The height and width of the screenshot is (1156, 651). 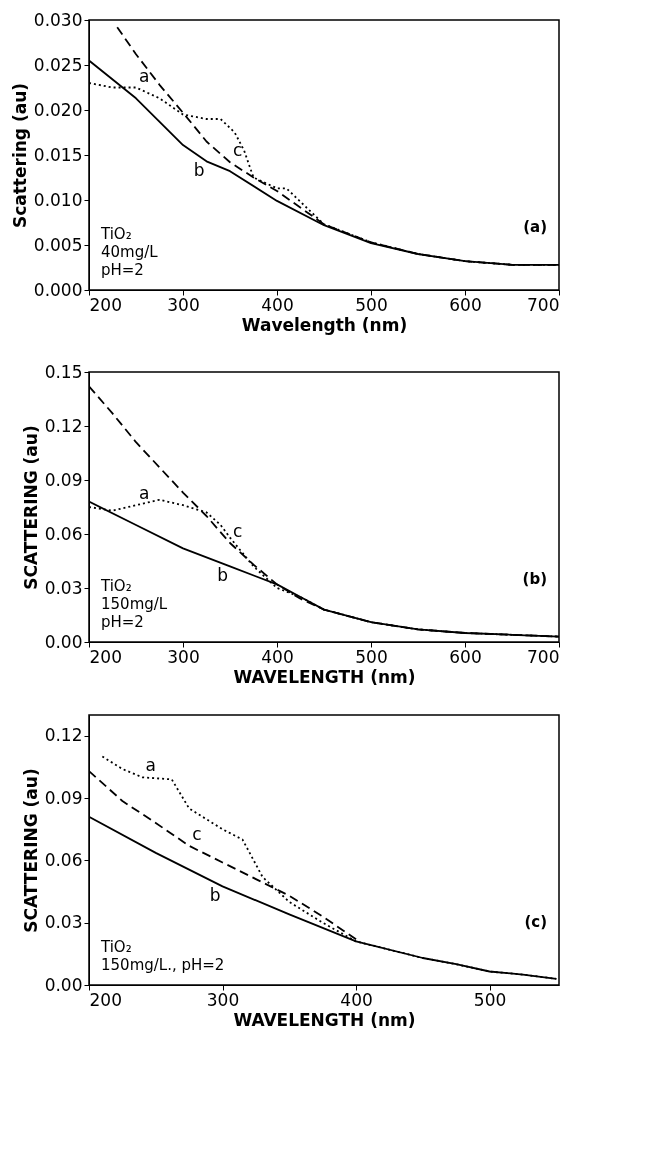 I want to click on annotation: 150mg/L., pH=2, so click(x=163, y=965).